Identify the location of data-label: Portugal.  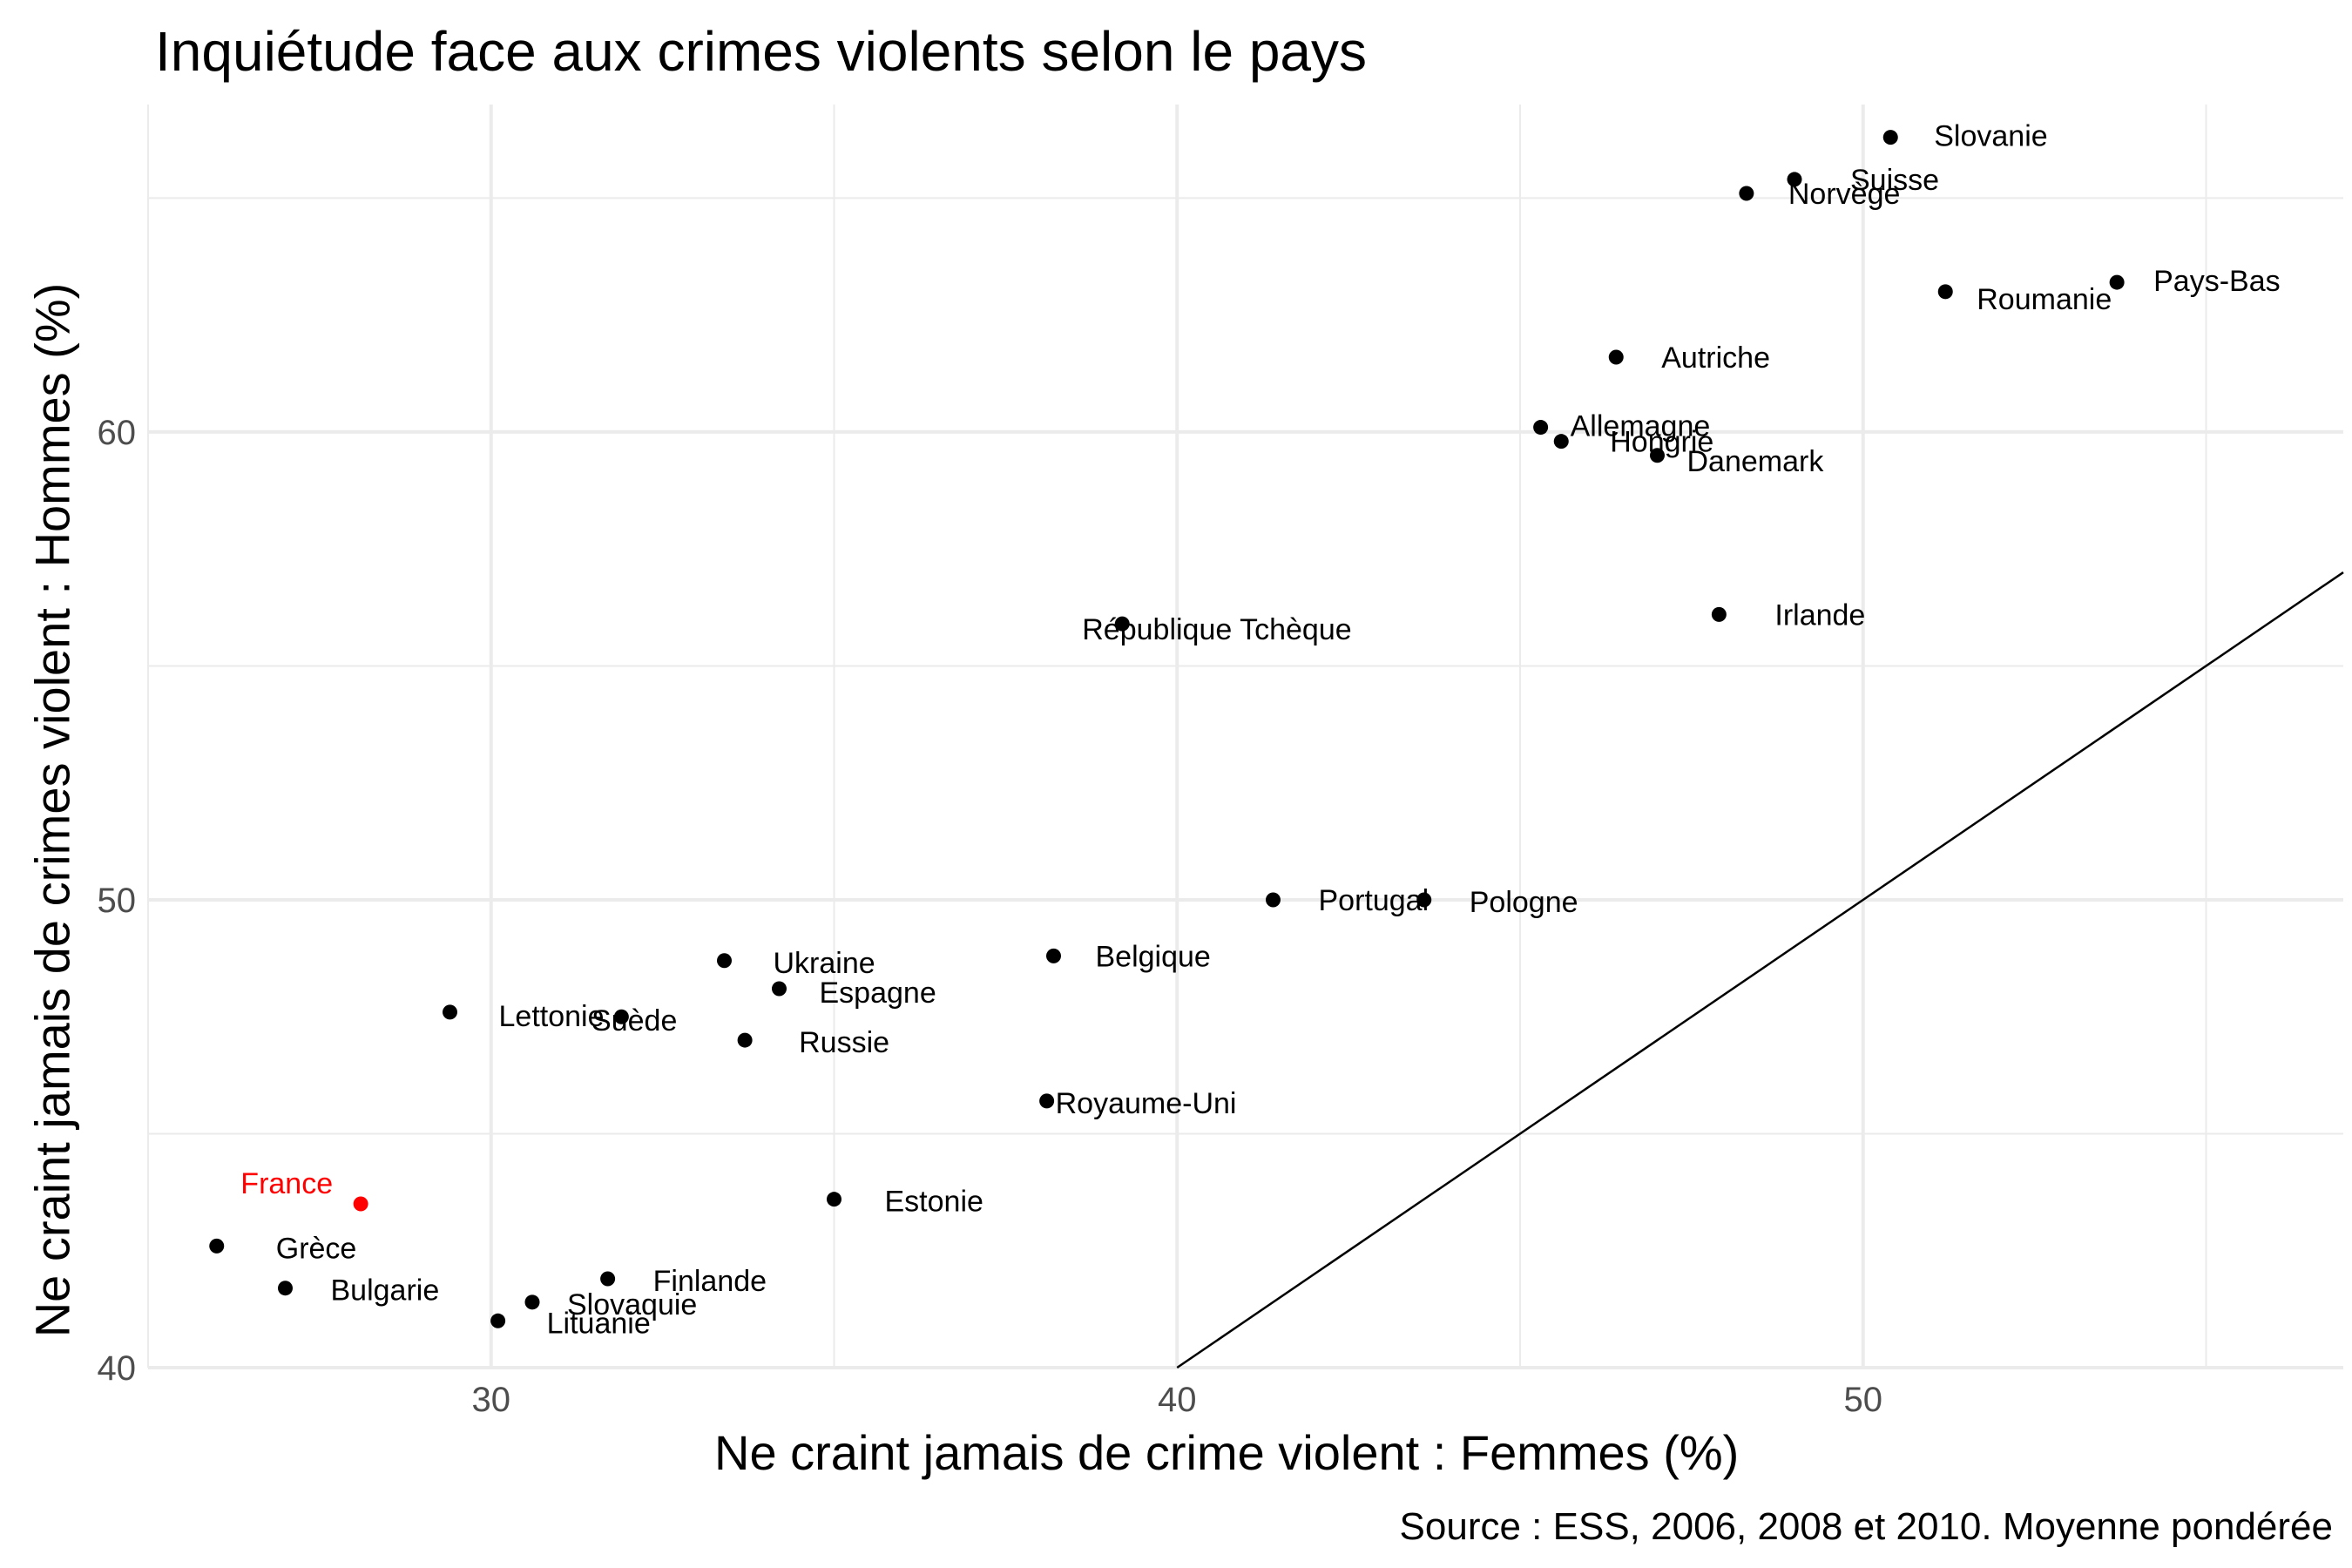
(1374, 900).